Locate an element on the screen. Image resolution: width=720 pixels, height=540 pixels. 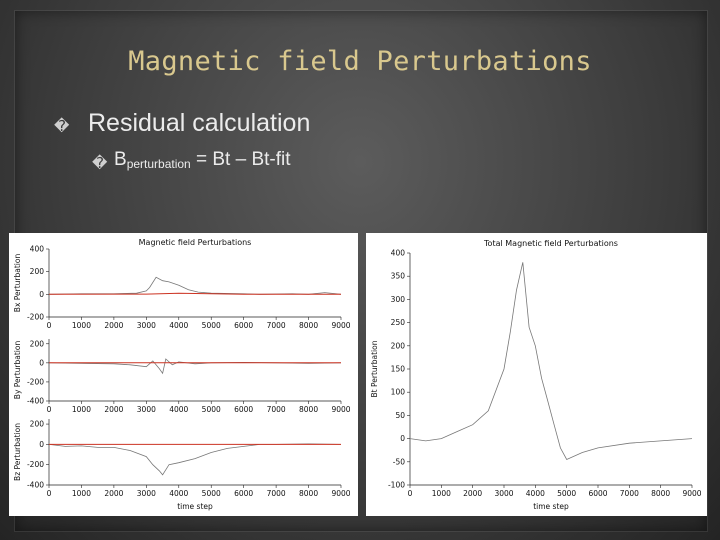
y-tick-label: 300 is located at coordinates (398, 299).